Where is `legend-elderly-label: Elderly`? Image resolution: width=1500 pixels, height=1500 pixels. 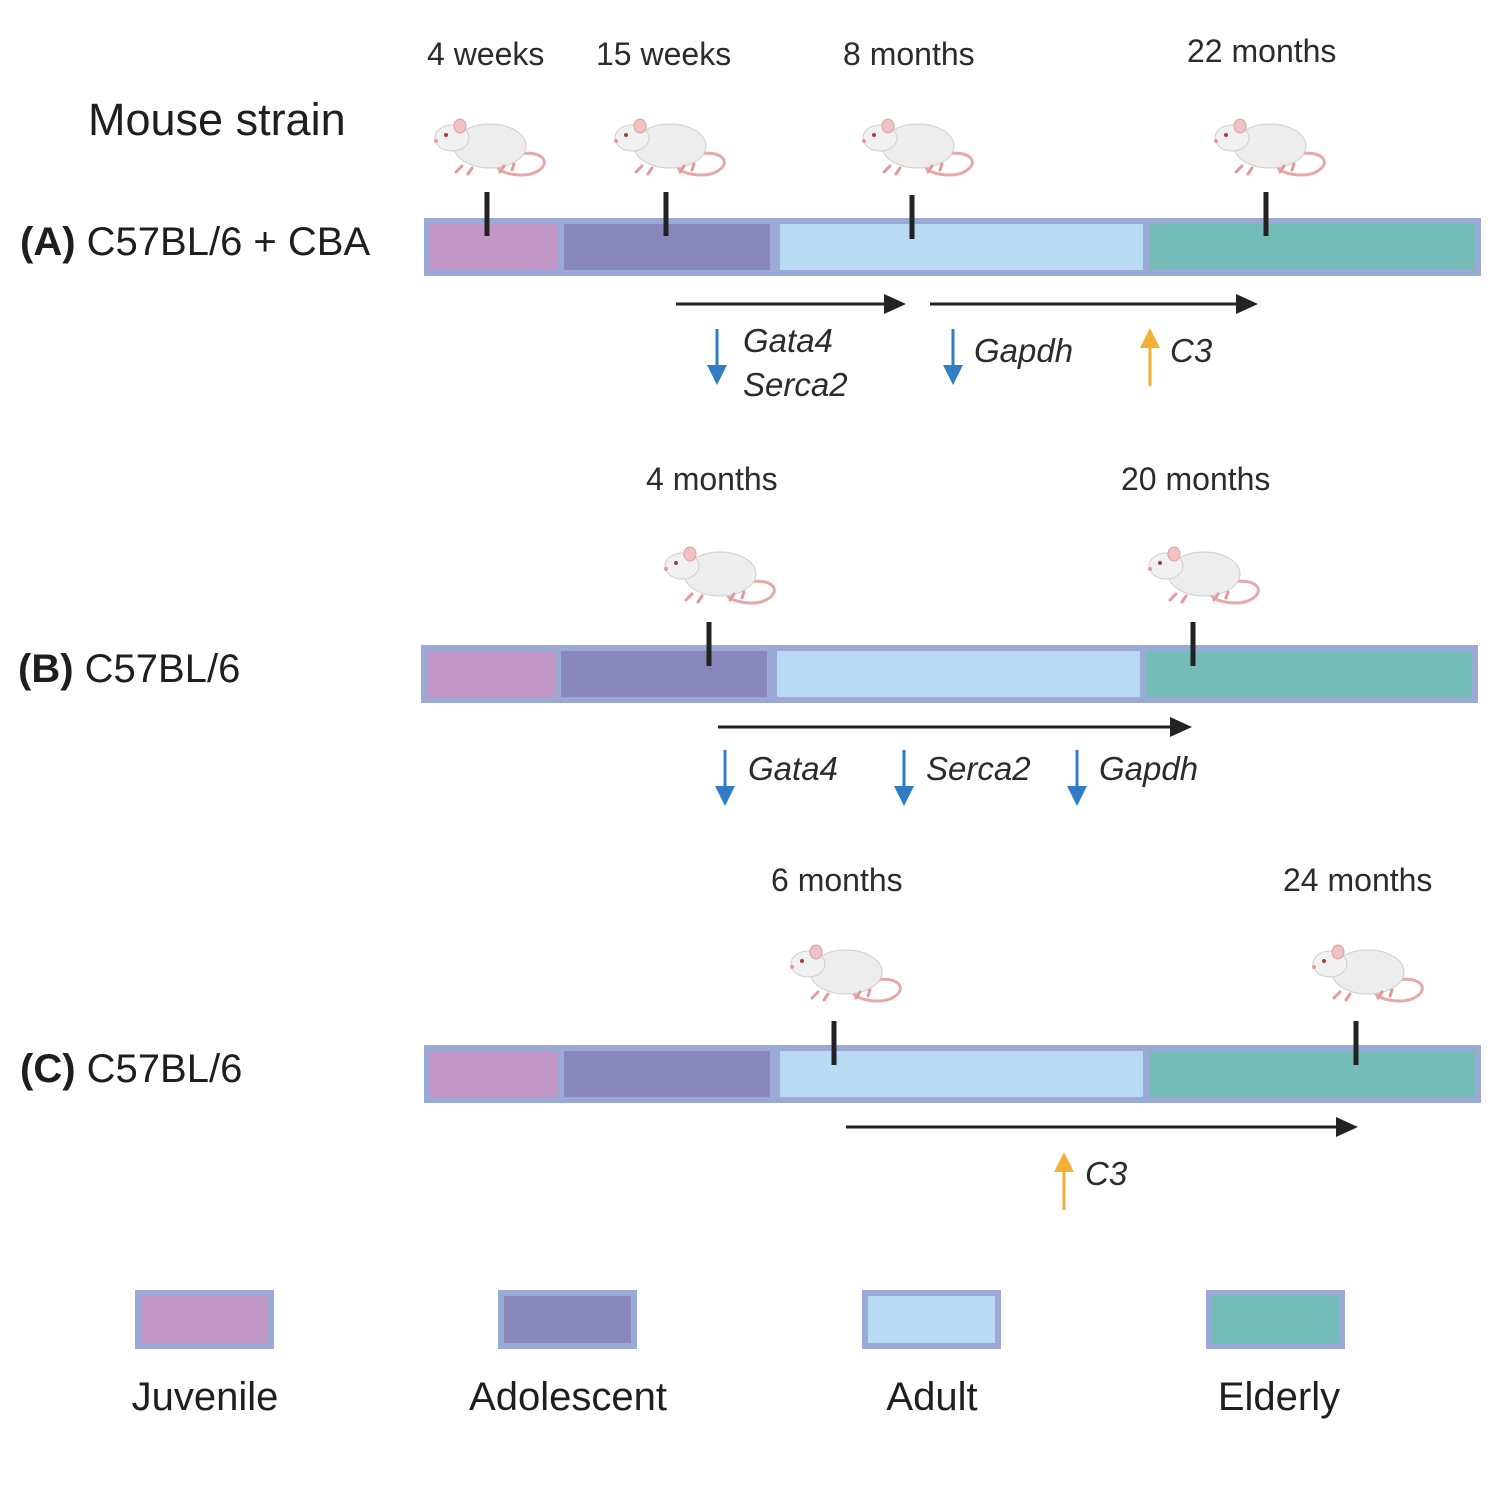 legend-elderly-label: Elderly is located at coordinates (1279, 1397).